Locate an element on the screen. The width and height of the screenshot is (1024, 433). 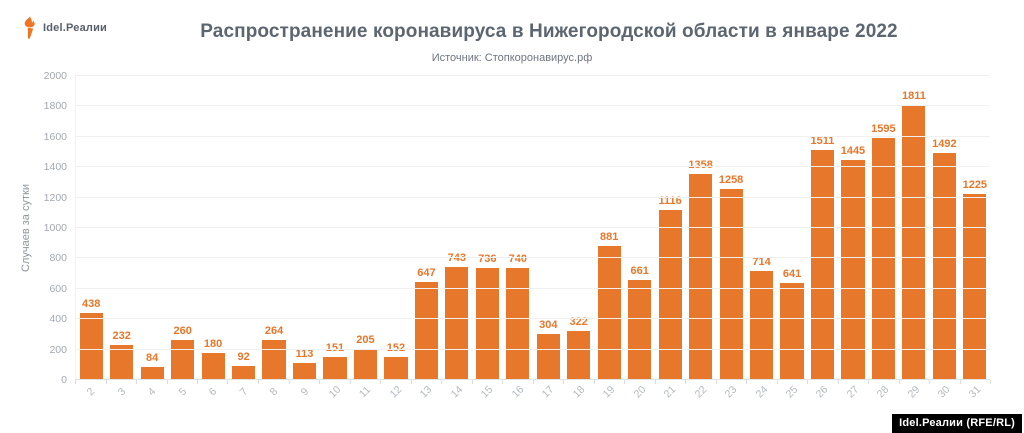
bar-value-label: 264 is located at coordinates (274, 330).